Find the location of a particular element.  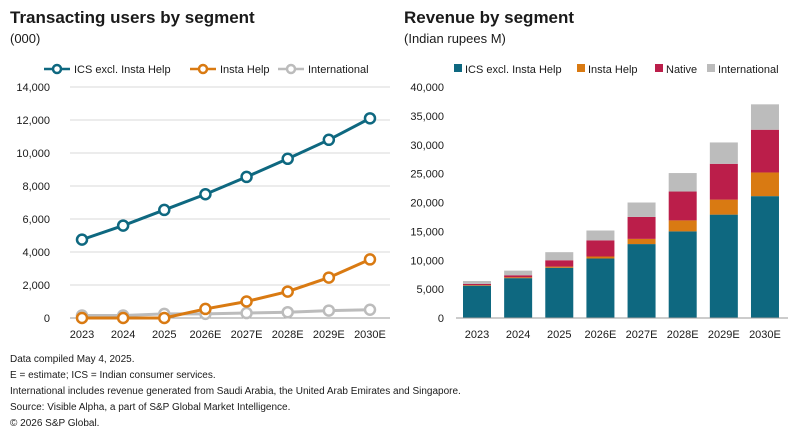

footnote-copyright: © 2026 S&P Global. is located at coordinates (55, 423).